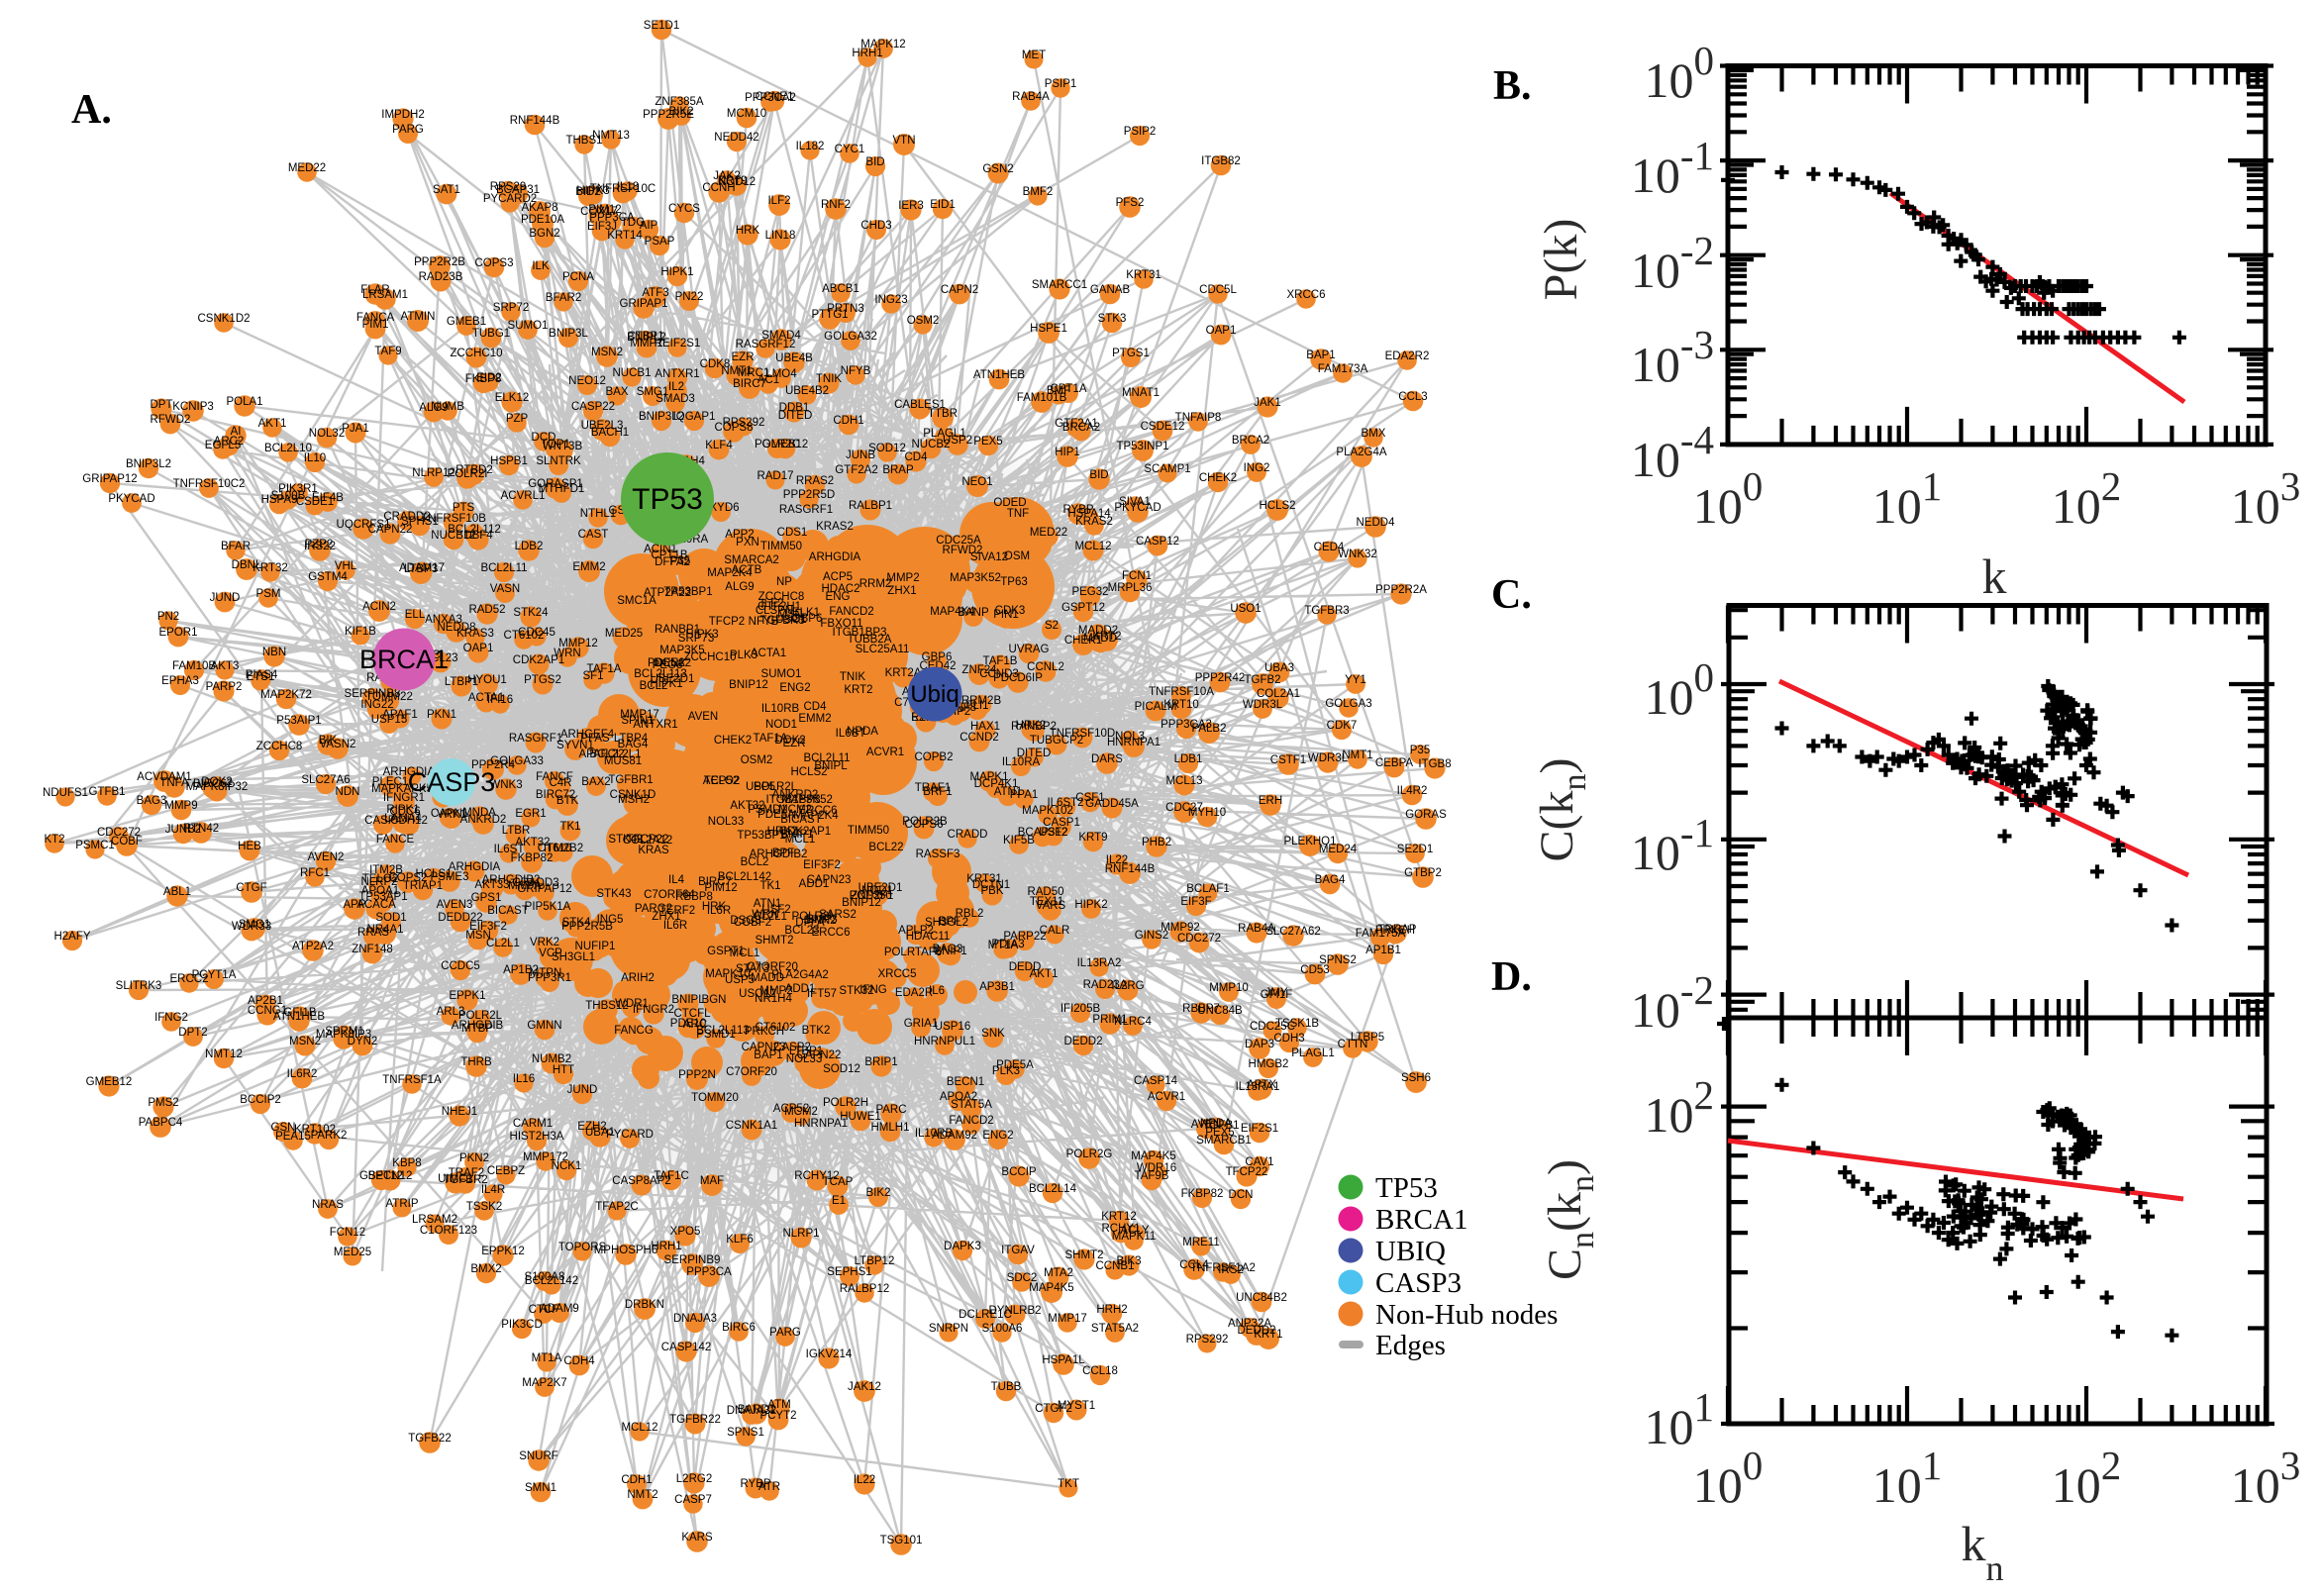 The height and width of the screenshot is (1596, 2323). What do you see at coordinates (1140, 132) in the screenshot?
I see `svg-text: PSIP2` at bounding box center [1140, 132].